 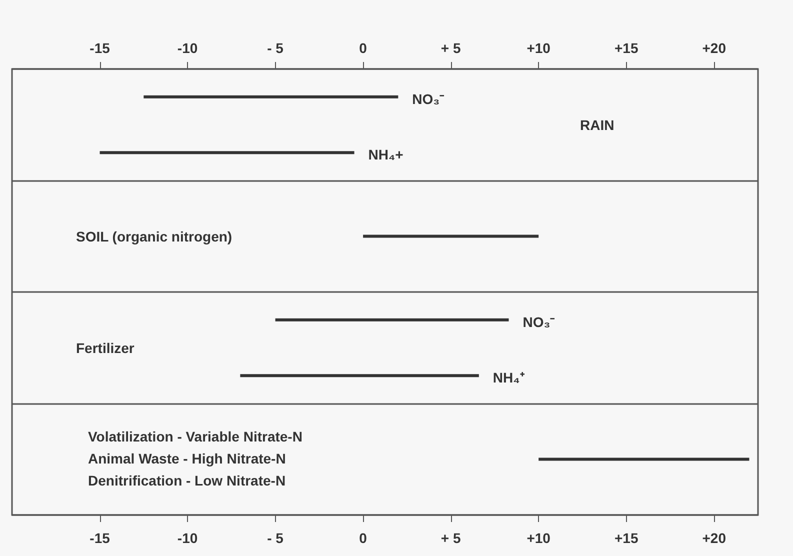 I want to click on data-label: NH₄⁺, so click(x=508, y=378).